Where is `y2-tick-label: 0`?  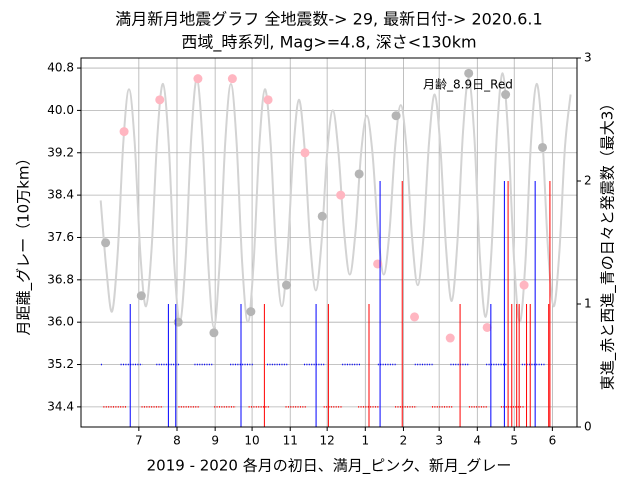 y2-tick-label: 0 is located at coordinates (588, 427).